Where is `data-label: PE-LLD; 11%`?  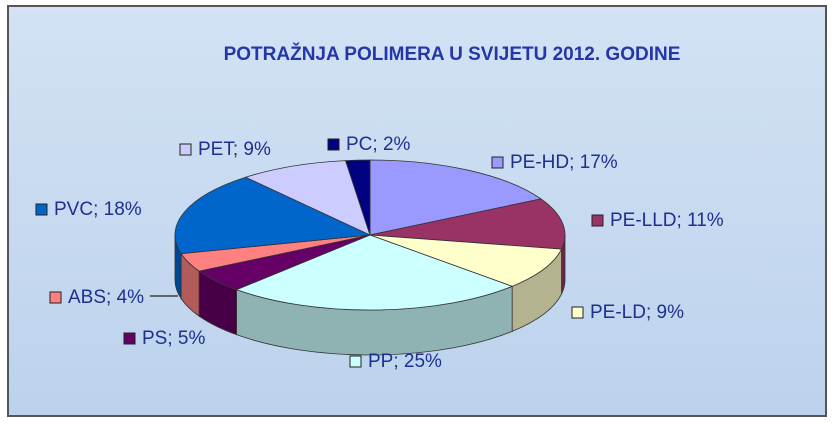
data-label: PE-LLD; 11% is located at coordinates (667, 220).